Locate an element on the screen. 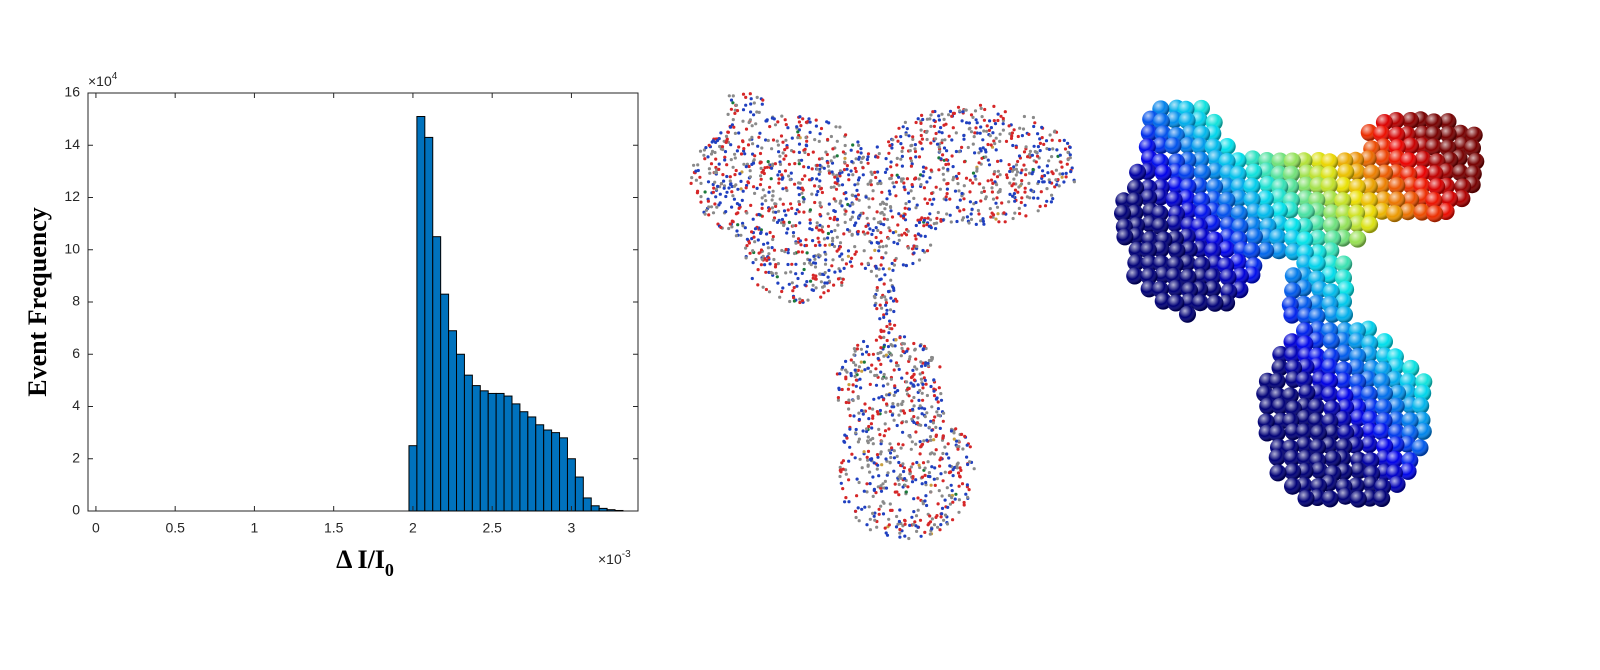  x-axis-label-sub: 0 is located at coordinates (389, 570).